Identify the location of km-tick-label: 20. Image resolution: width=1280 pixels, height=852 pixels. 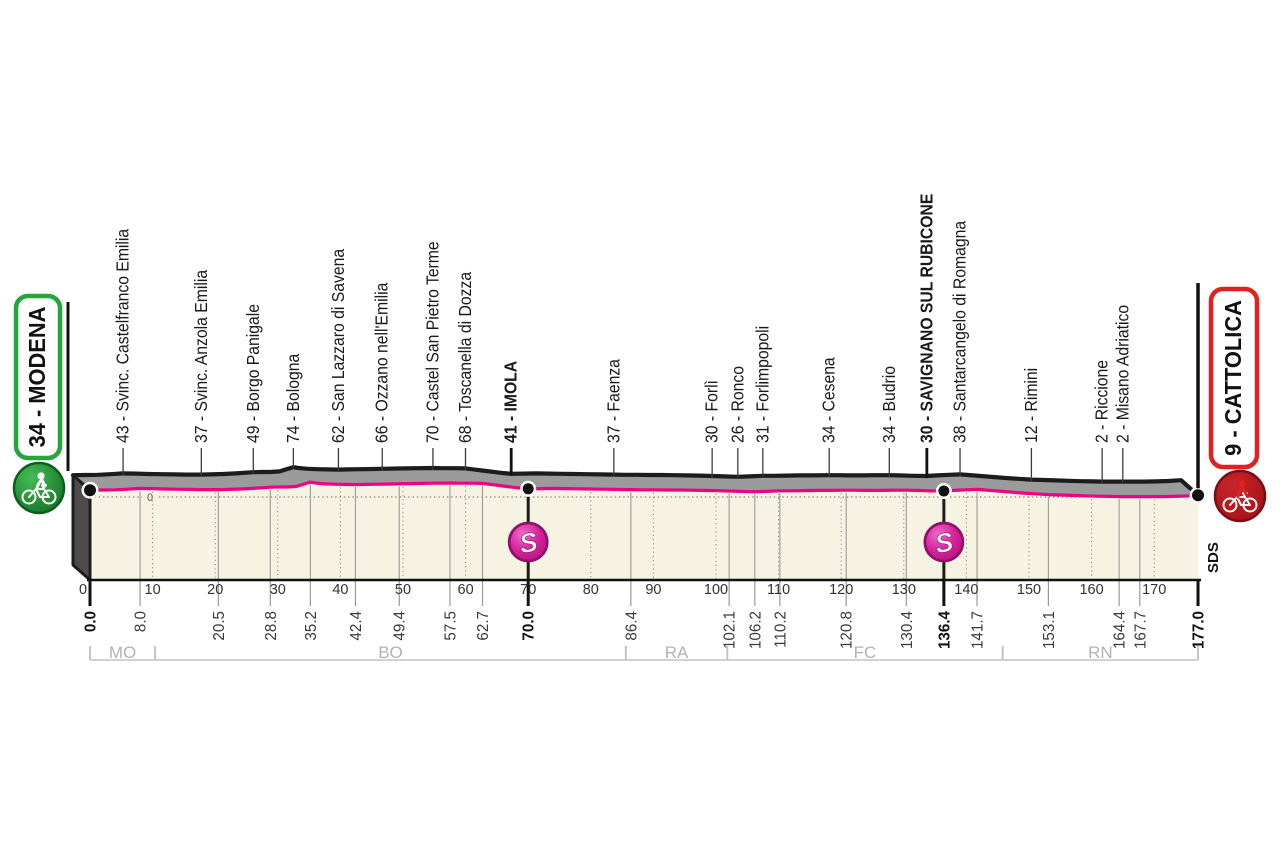
(215, 590).